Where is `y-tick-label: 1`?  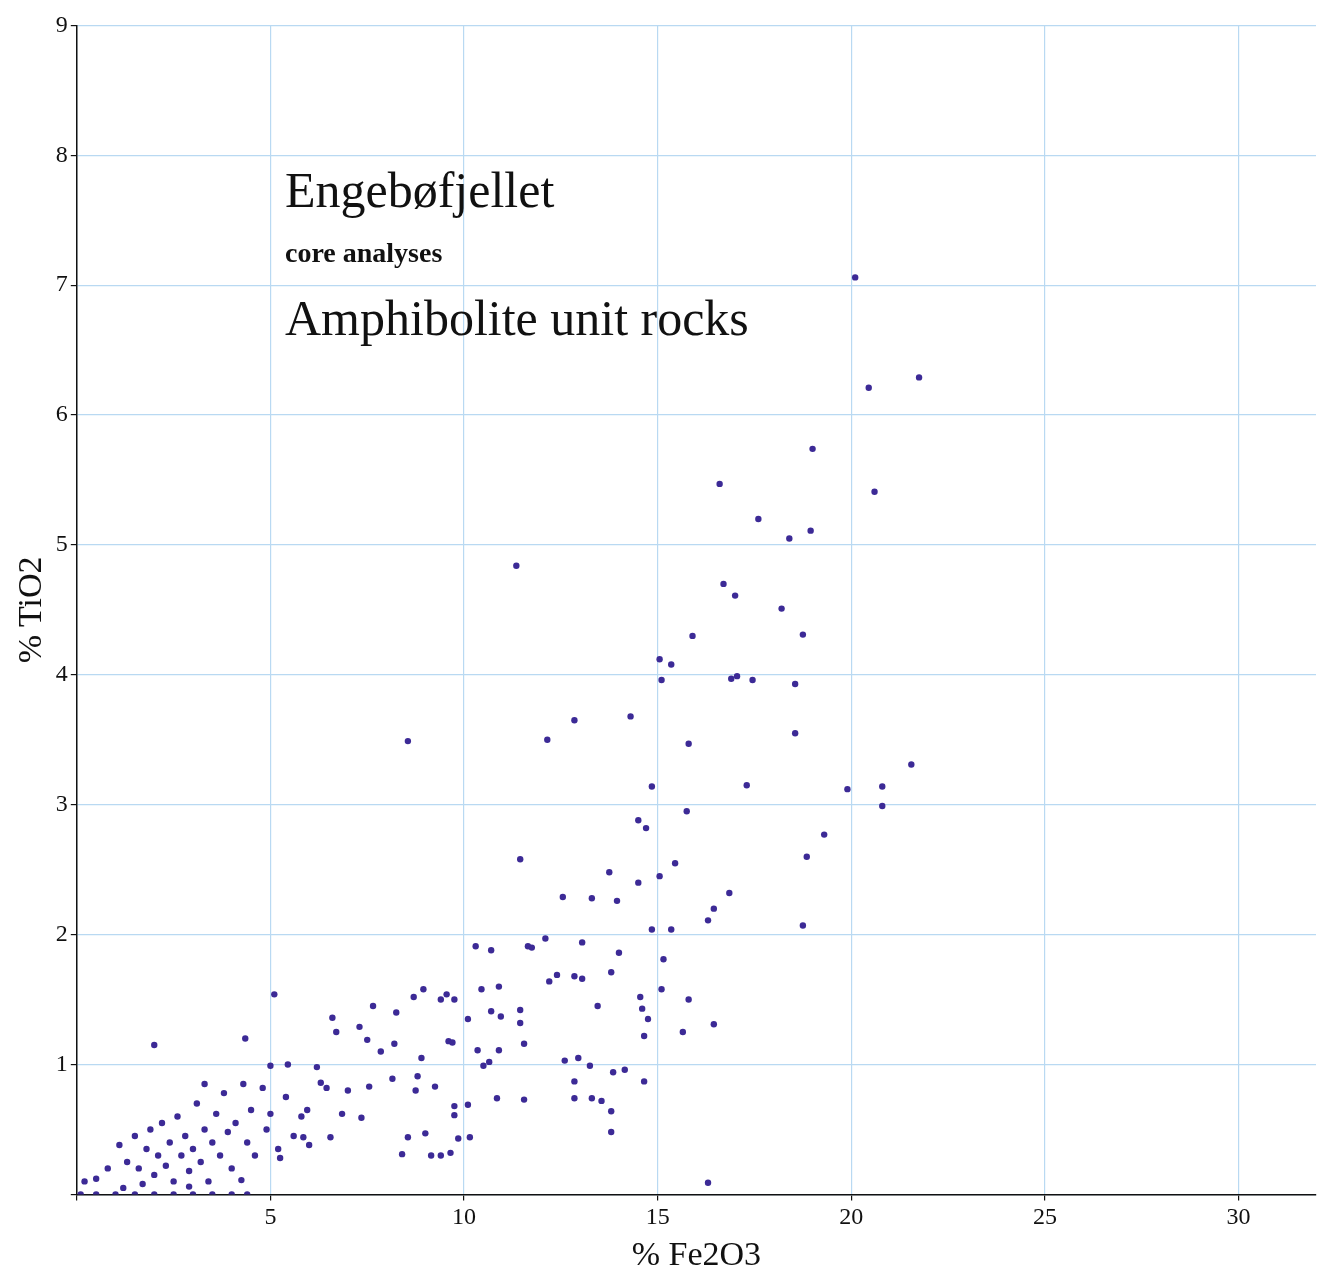 y-tick-label: 1 is located at coordinates (61, 1062).